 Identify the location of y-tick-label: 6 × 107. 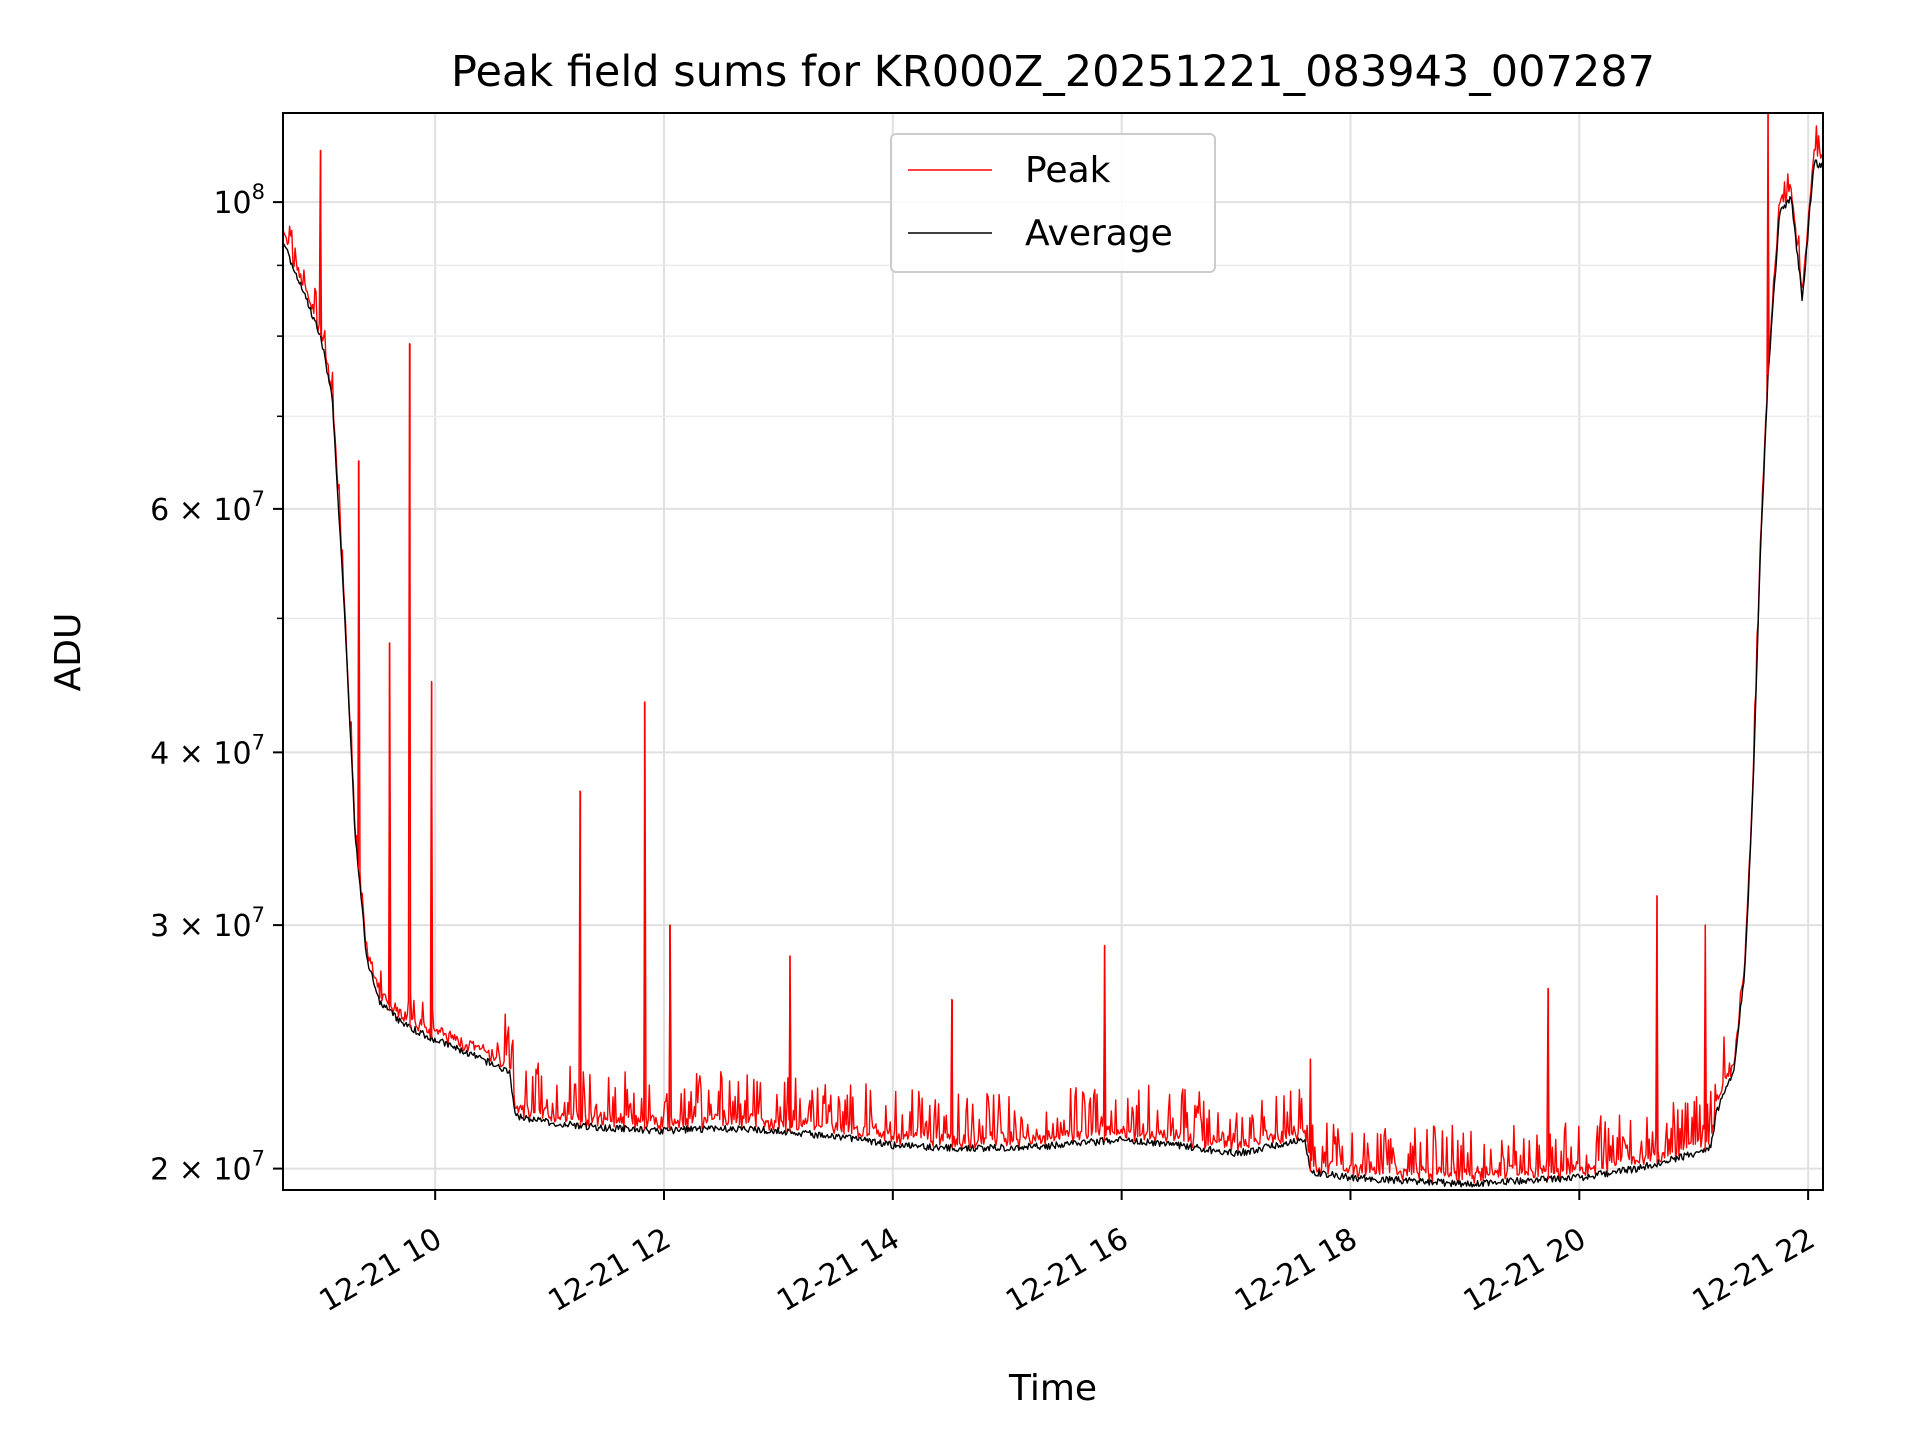
(207, 507).